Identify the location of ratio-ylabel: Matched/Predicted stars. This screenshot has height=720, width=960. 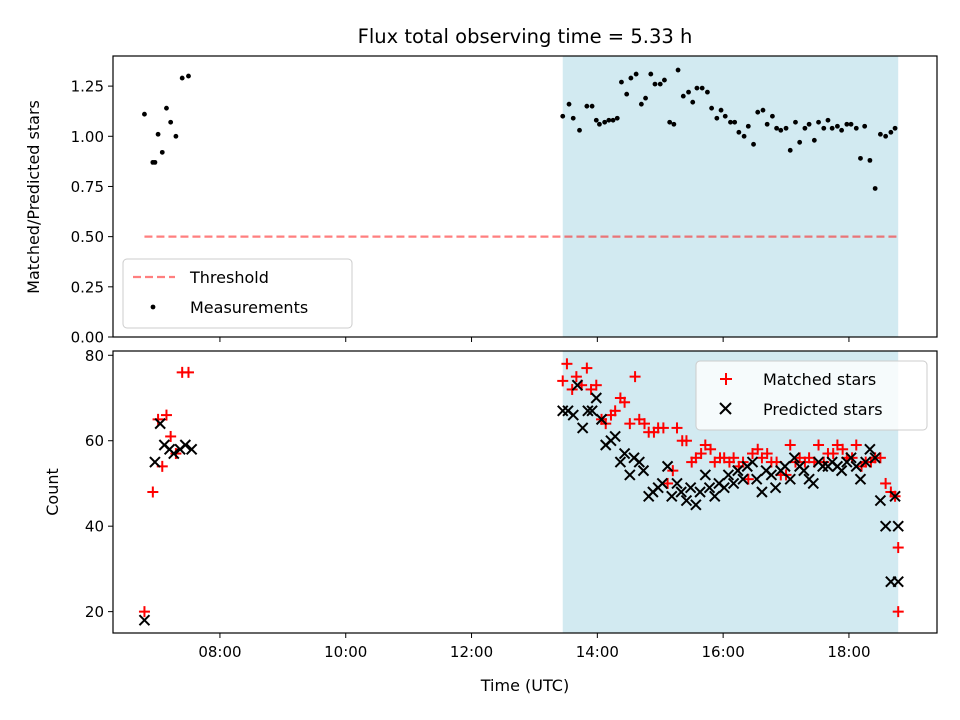
(33, 197).